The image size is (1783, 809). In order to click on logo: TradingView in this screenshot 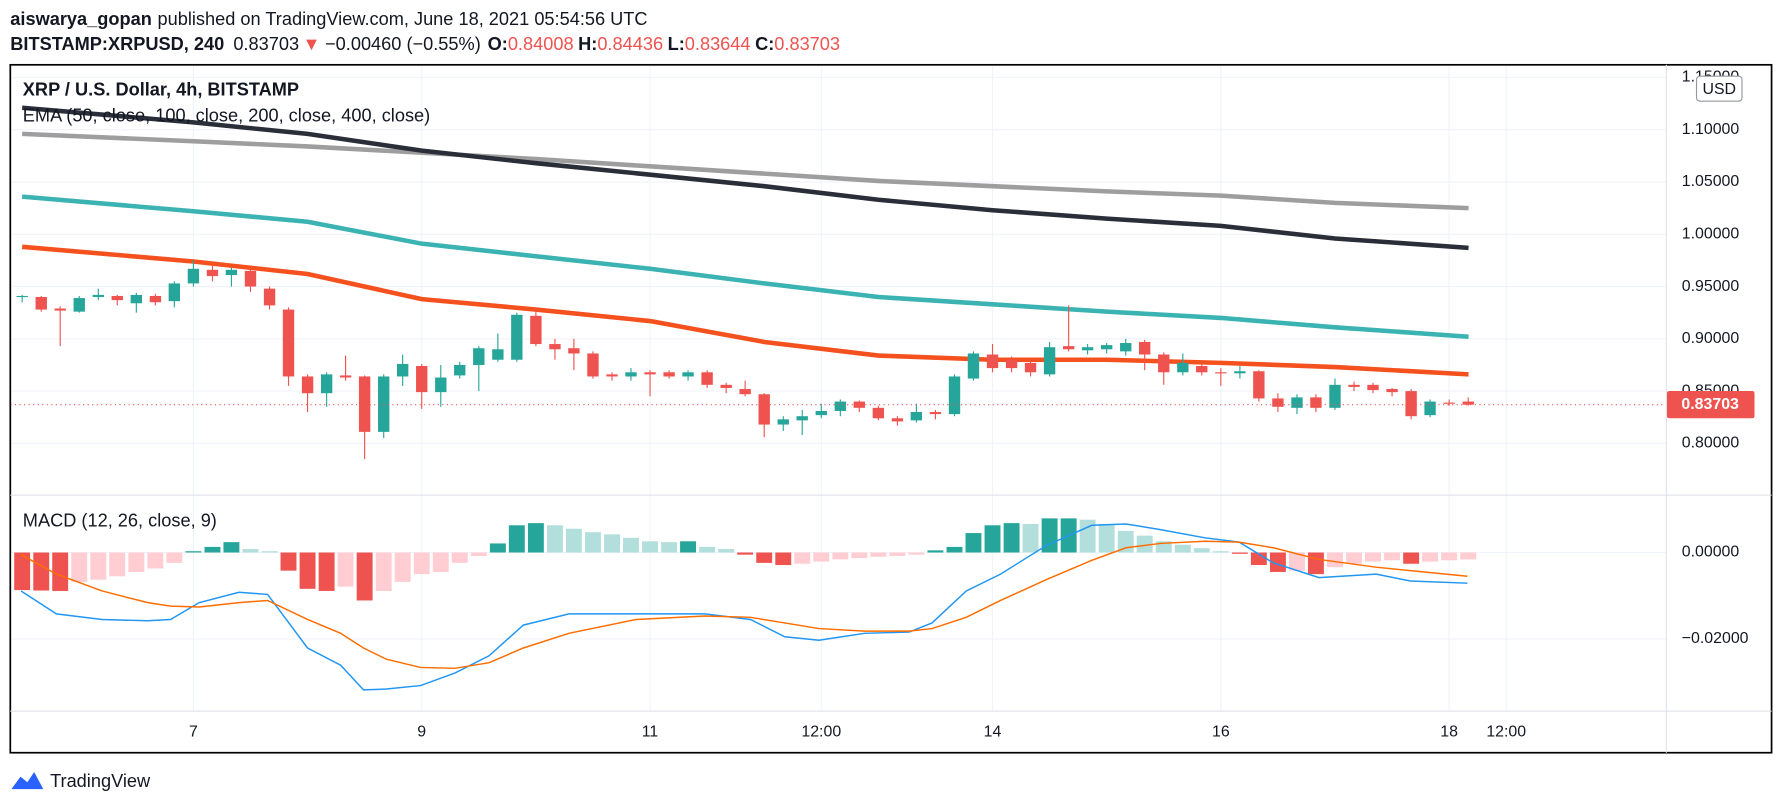, I will do `click(81, 781)`.